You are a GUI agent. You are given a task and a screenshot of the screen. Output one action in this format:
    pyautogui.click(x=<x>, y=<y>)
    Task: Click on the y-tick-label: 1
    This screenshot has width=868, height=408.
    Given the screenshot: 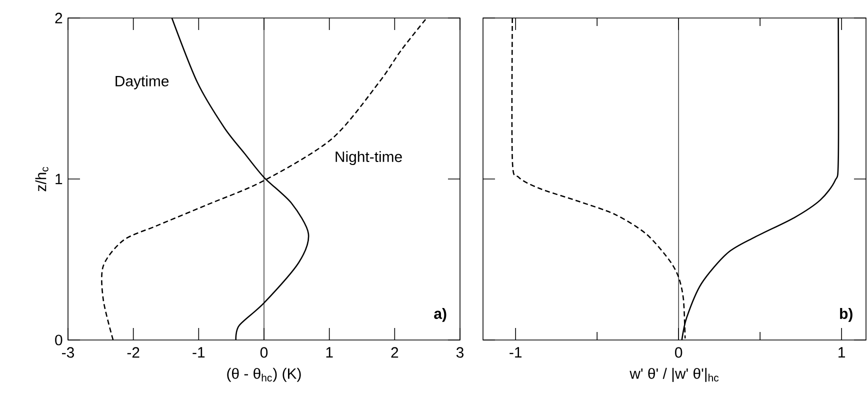 What is the action you would take?
    pyautogui.click(x=59, y=179)
    